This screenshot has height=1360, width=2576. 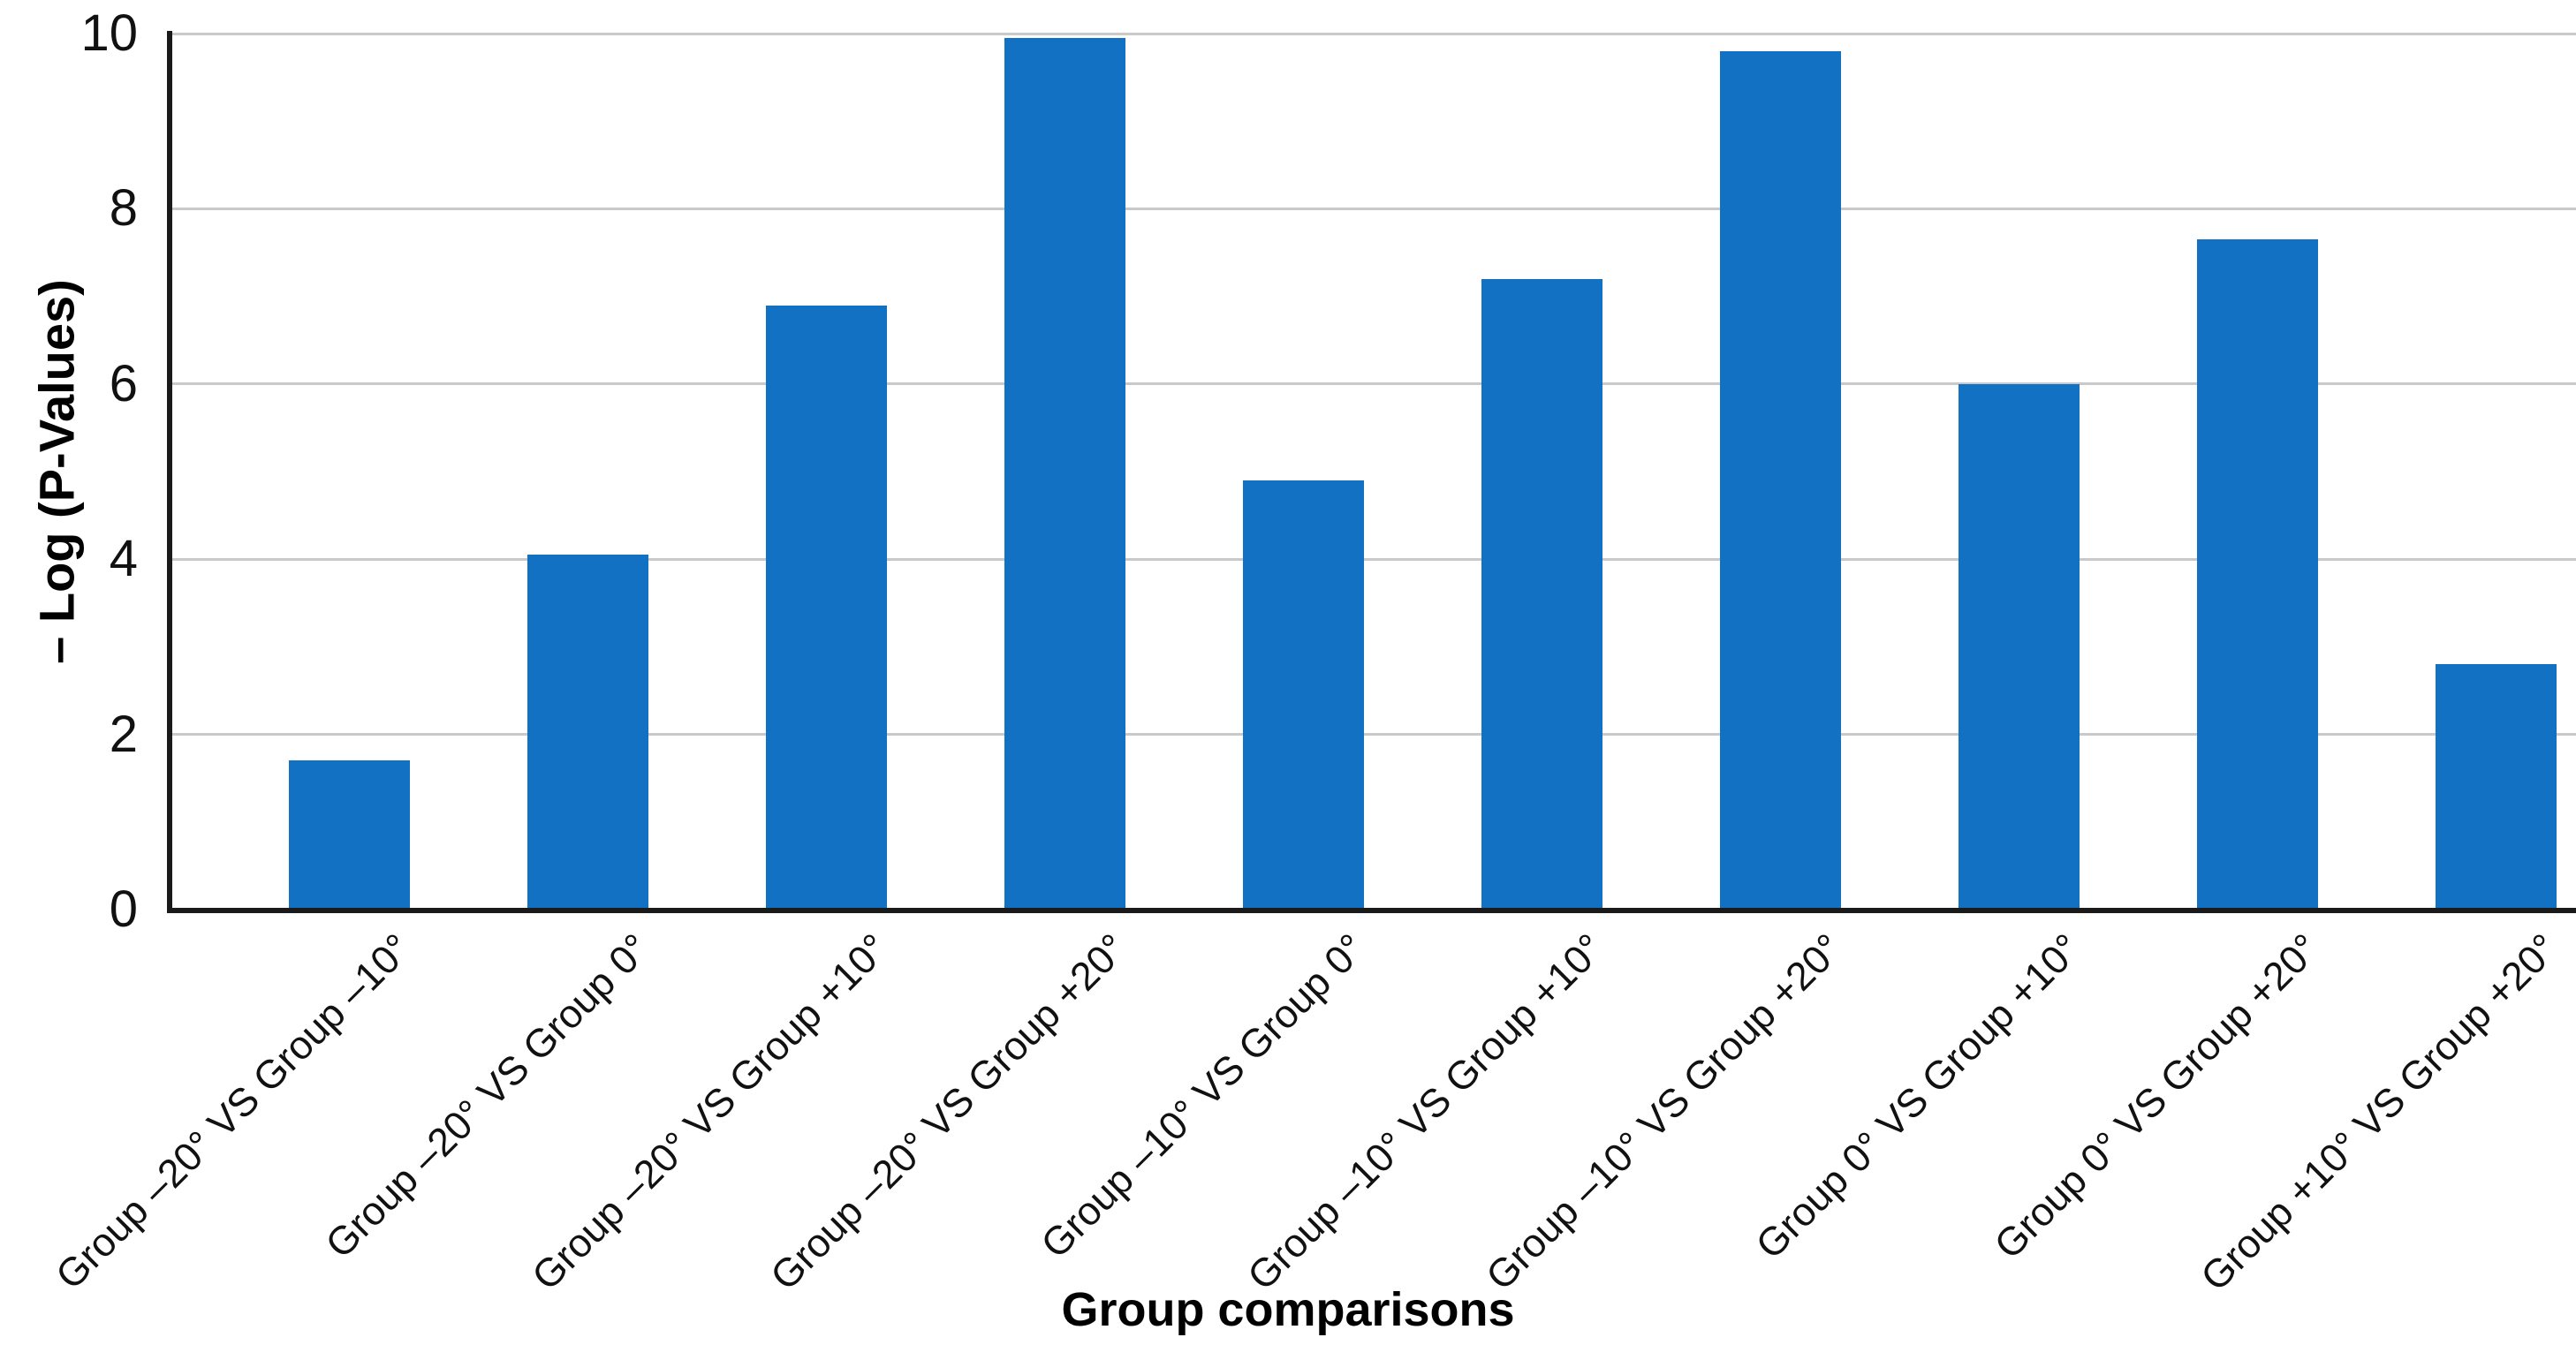 What do you see at coordinates (2380, 1112) in the screenshot?
I see `x-tick-label-10: Group +10° VS Group +20°` at bounding box center [2380, 1112].